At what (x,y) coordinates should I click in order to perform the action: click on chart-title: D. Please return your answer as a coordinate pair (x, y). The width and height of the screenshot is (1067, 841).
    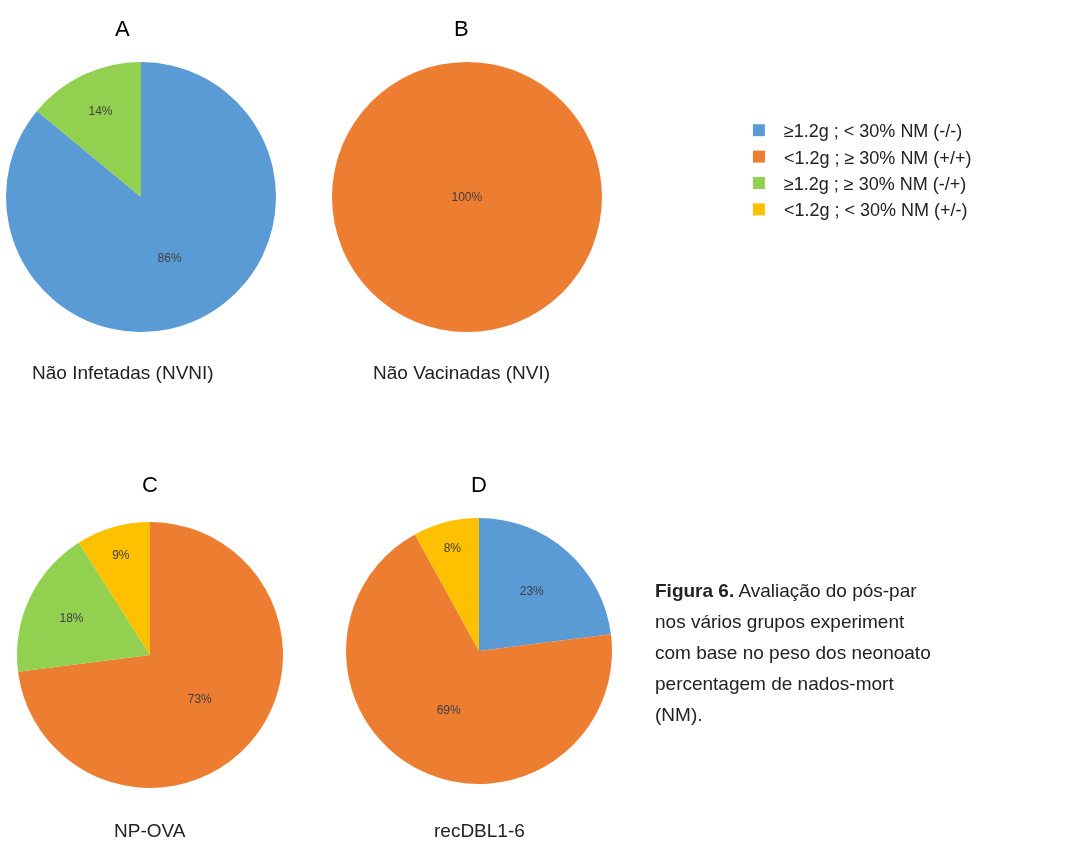
    Looking at the image, I should click on (479, 484).